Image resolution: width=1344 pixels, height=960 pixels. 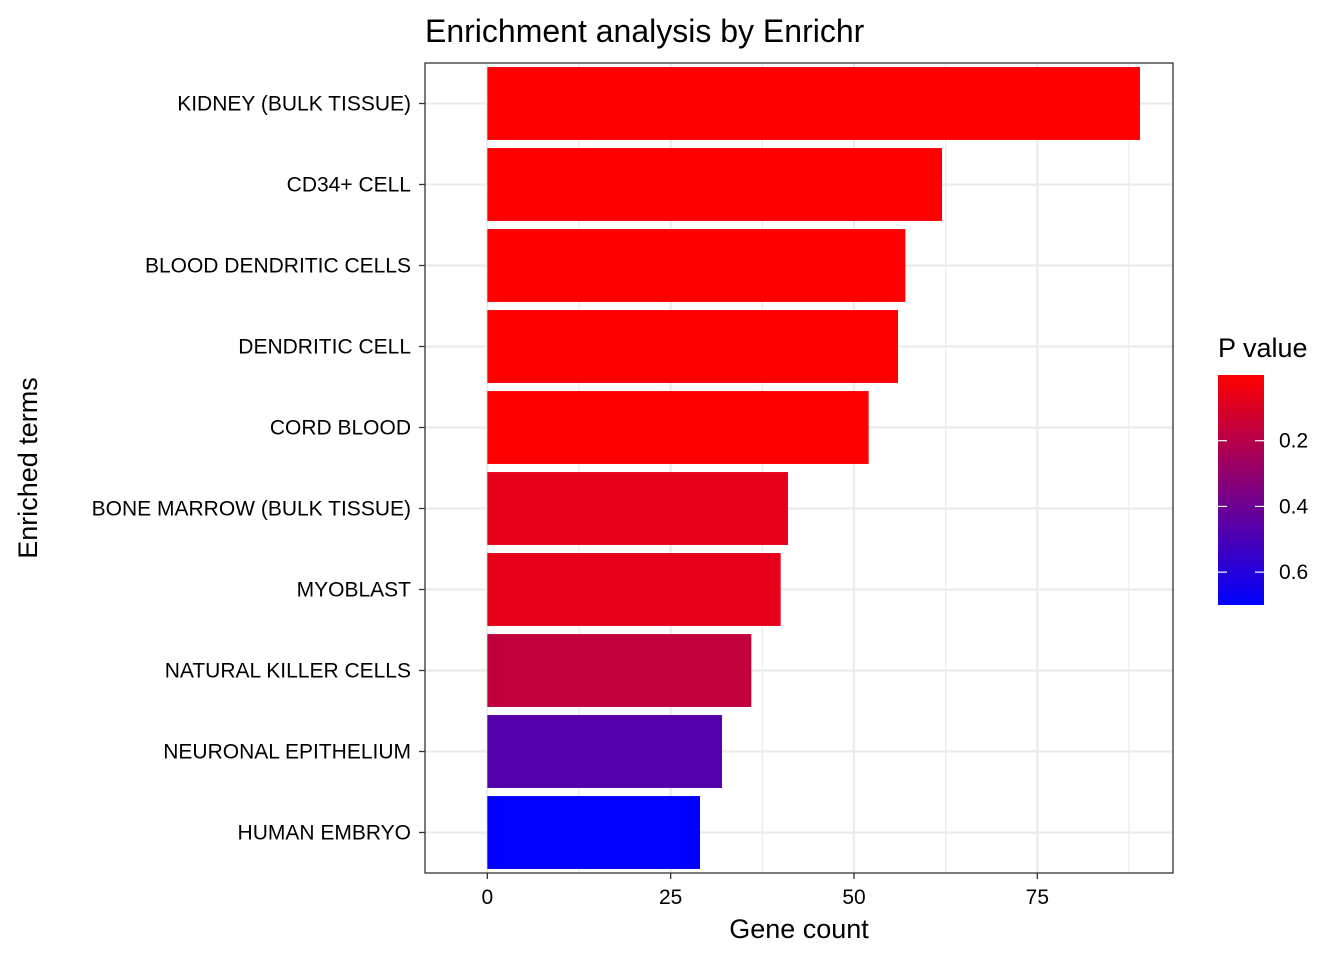 What do you see at coordinates (349, 185) in the screenshot?
I see `y-tick-label: CD34+ CELL` at bounding box center [349, 185].